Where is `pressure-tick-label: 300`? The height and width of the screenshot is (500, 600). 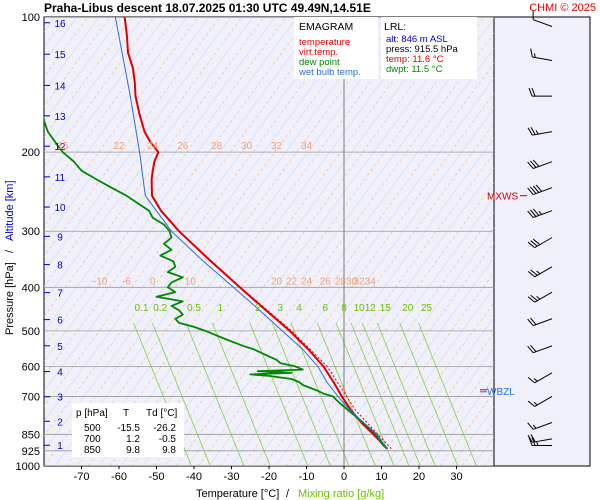 pressure-tick-label: 300 is located at coordinates (31, 232).